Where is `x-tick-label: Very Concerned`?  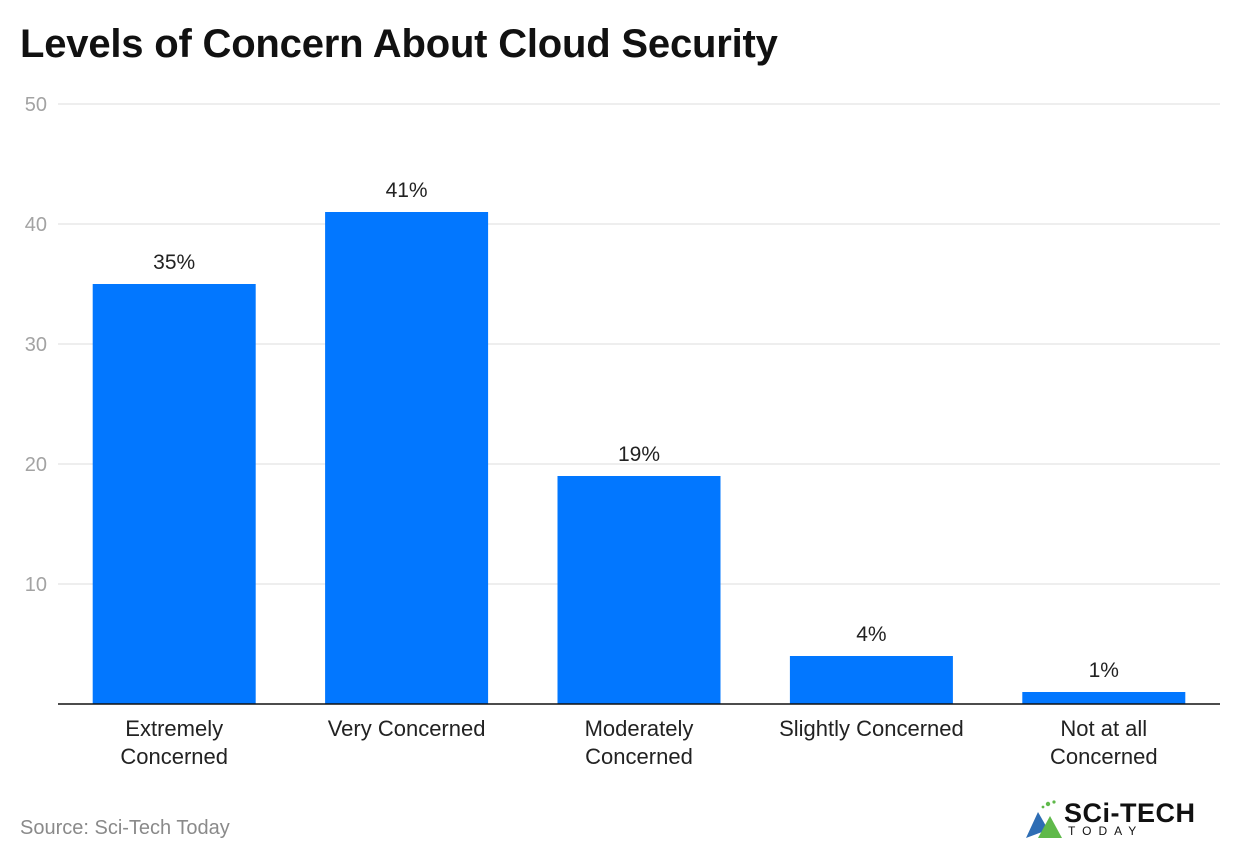 x-tick-label: Very Concerned is located at coordinates (407, 728).